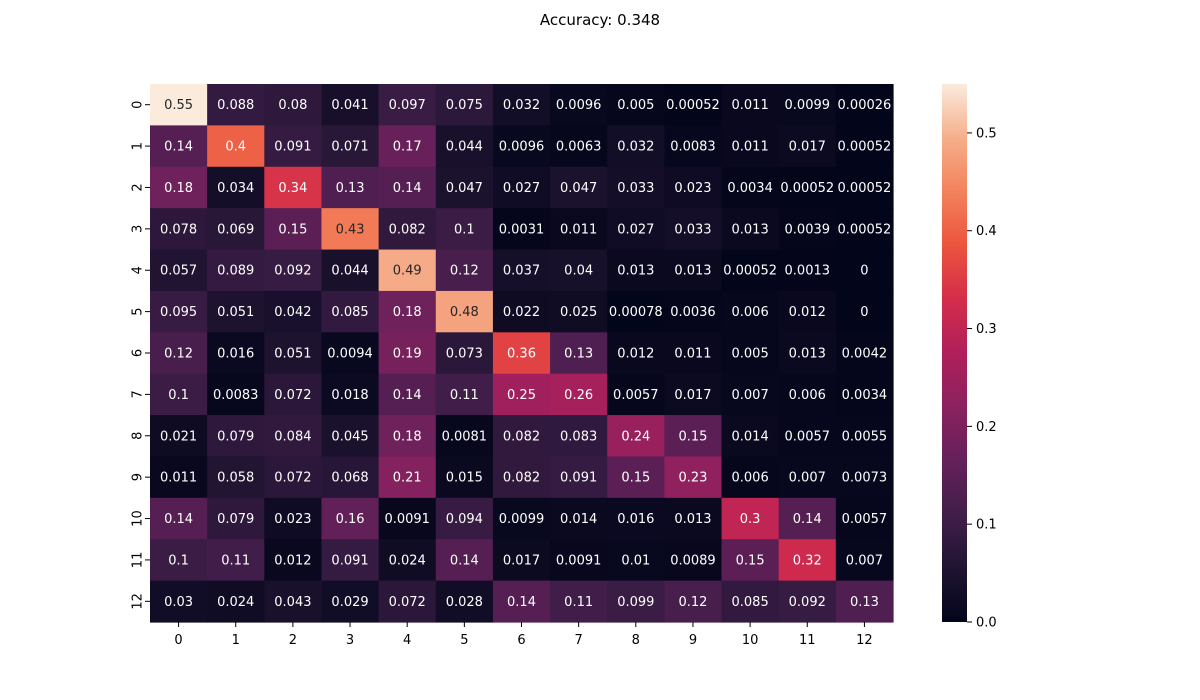  I want to click on cell-value-label: 0.1, so click(178, 395).